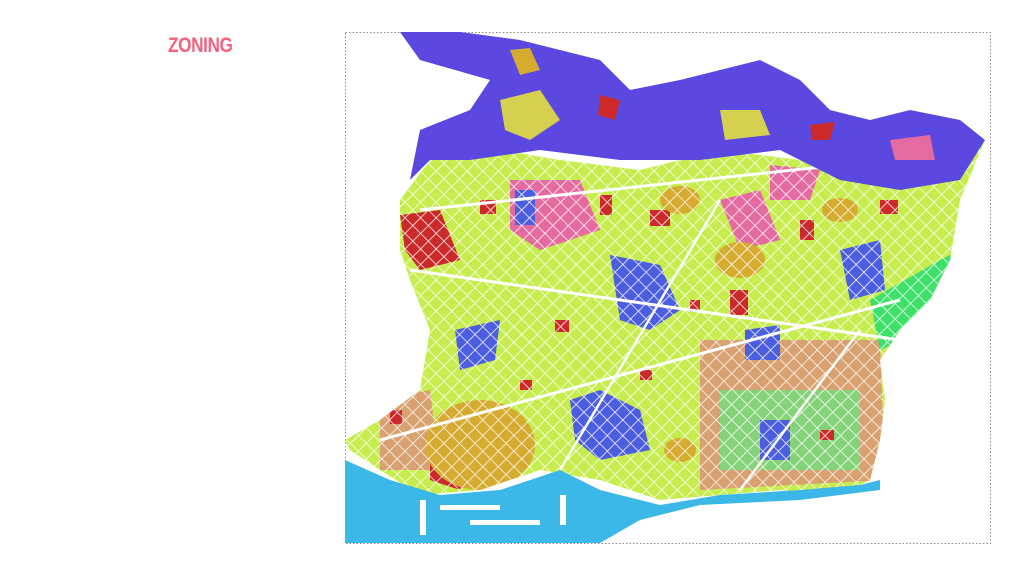  What do you see at coordinates (717, 104) in the screenshot?
I see `mountain-details` at bounding box center [717, 104].